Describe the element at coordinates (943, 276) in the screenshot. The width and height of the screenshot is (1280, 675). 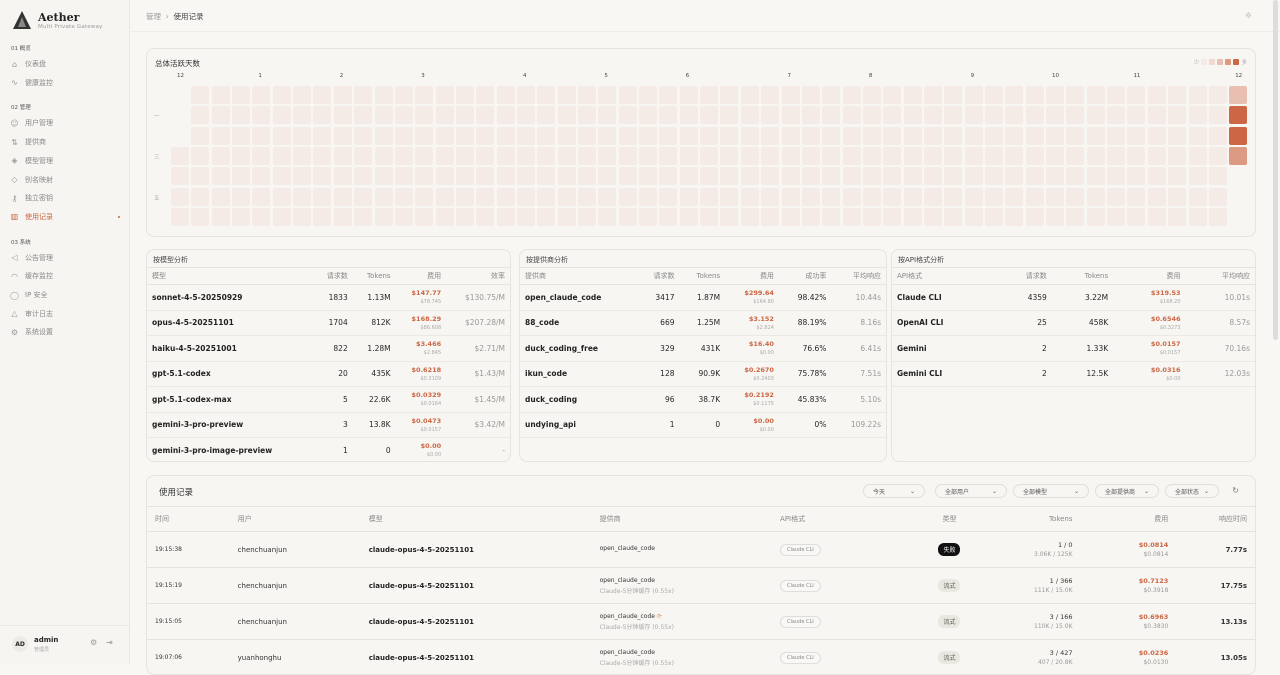
I see `column-header: API格式` at that location.